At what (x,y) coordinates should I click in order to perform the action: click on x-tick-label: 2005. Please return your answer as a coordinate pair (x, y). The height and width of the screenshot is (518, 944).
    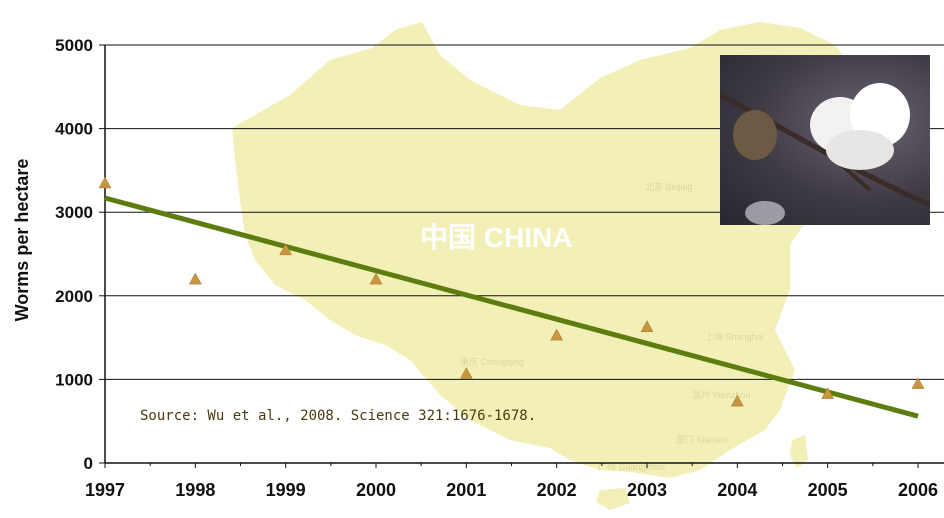
    Looking at the image, I should click on (828, 490).